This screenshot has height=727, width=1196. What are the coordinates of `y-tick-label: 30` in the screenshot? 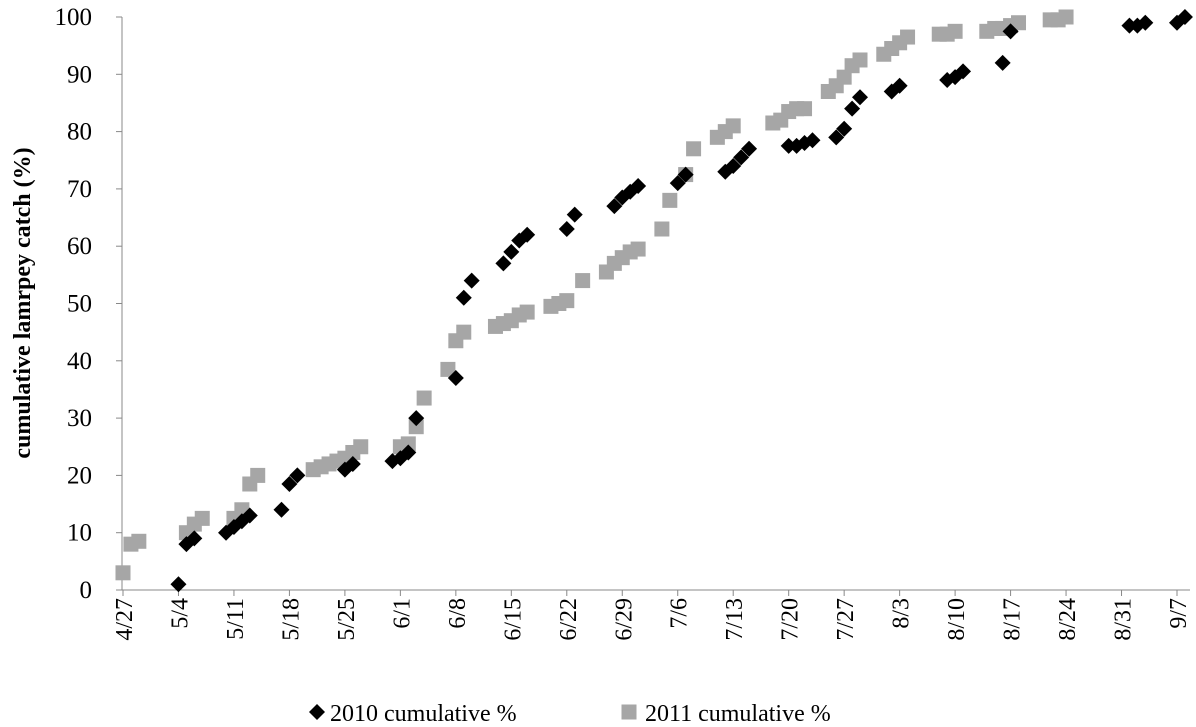 It's located at (79, 418).